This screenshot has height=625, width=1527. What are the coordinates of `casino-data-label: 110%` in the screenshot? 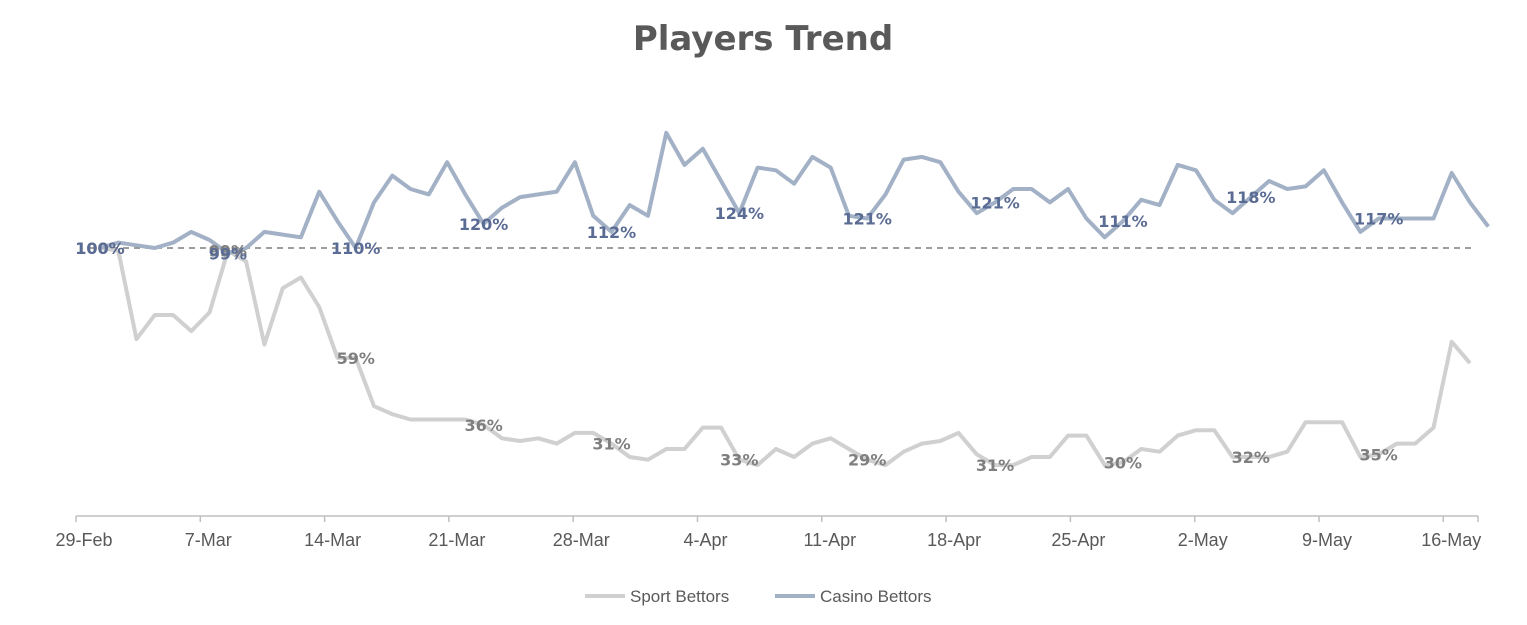 It's located at (355, 248).